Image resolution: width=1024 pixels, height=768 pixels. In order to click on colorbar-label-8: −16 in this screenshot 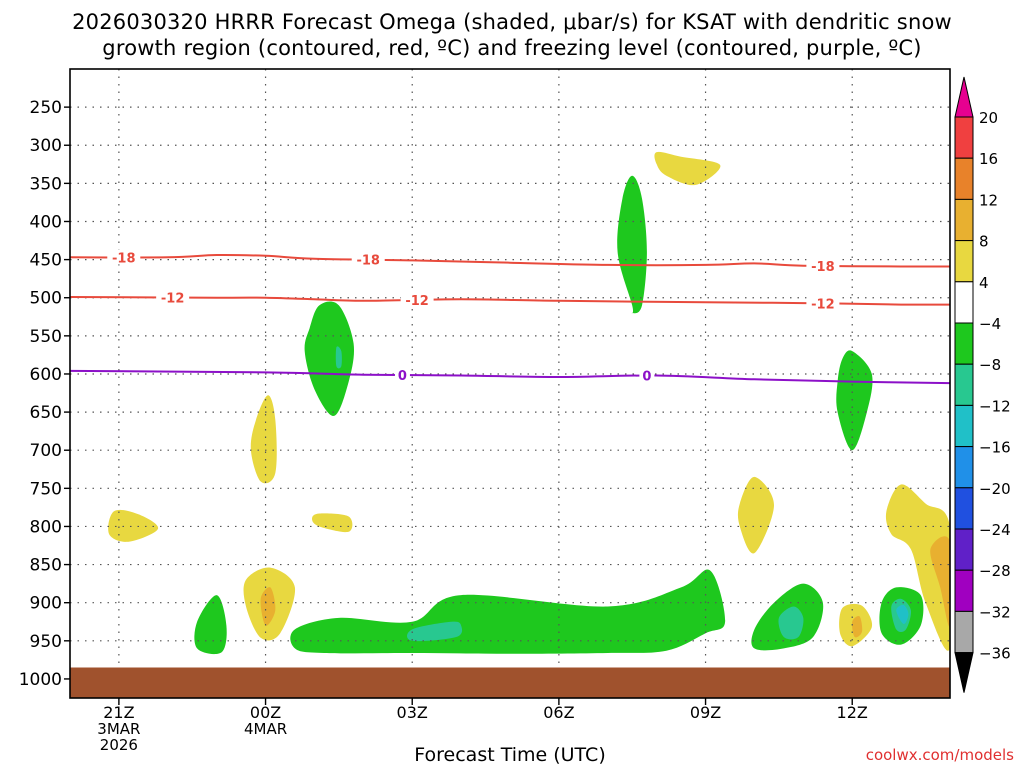, I will do `click(995, 448)`.